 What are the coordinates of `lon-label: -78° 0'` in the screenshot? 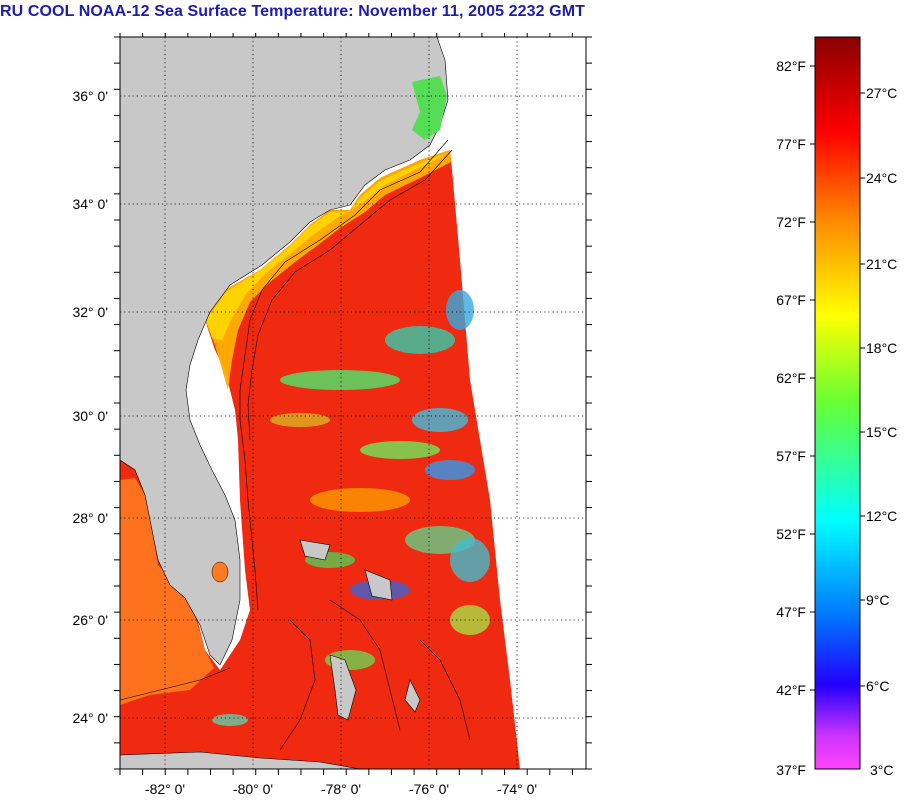 It's located at (341, 789).